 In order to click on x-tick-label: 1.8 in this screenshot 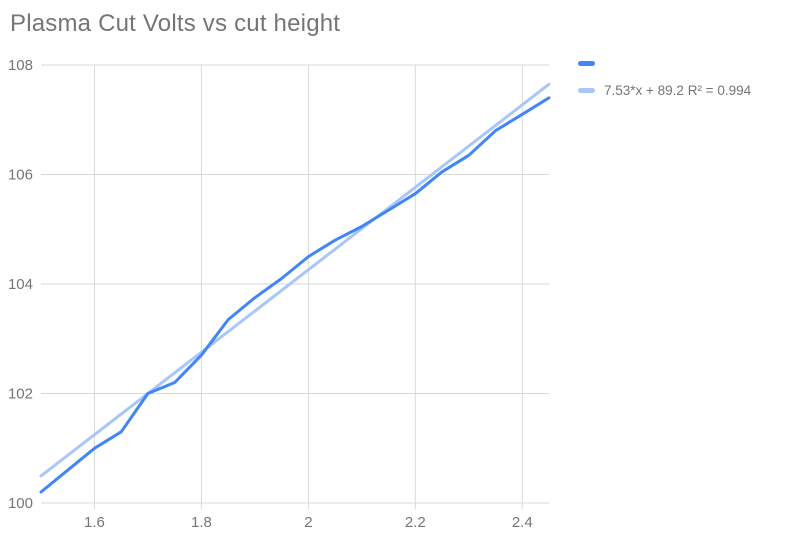, I will do `click(201, 522)`.